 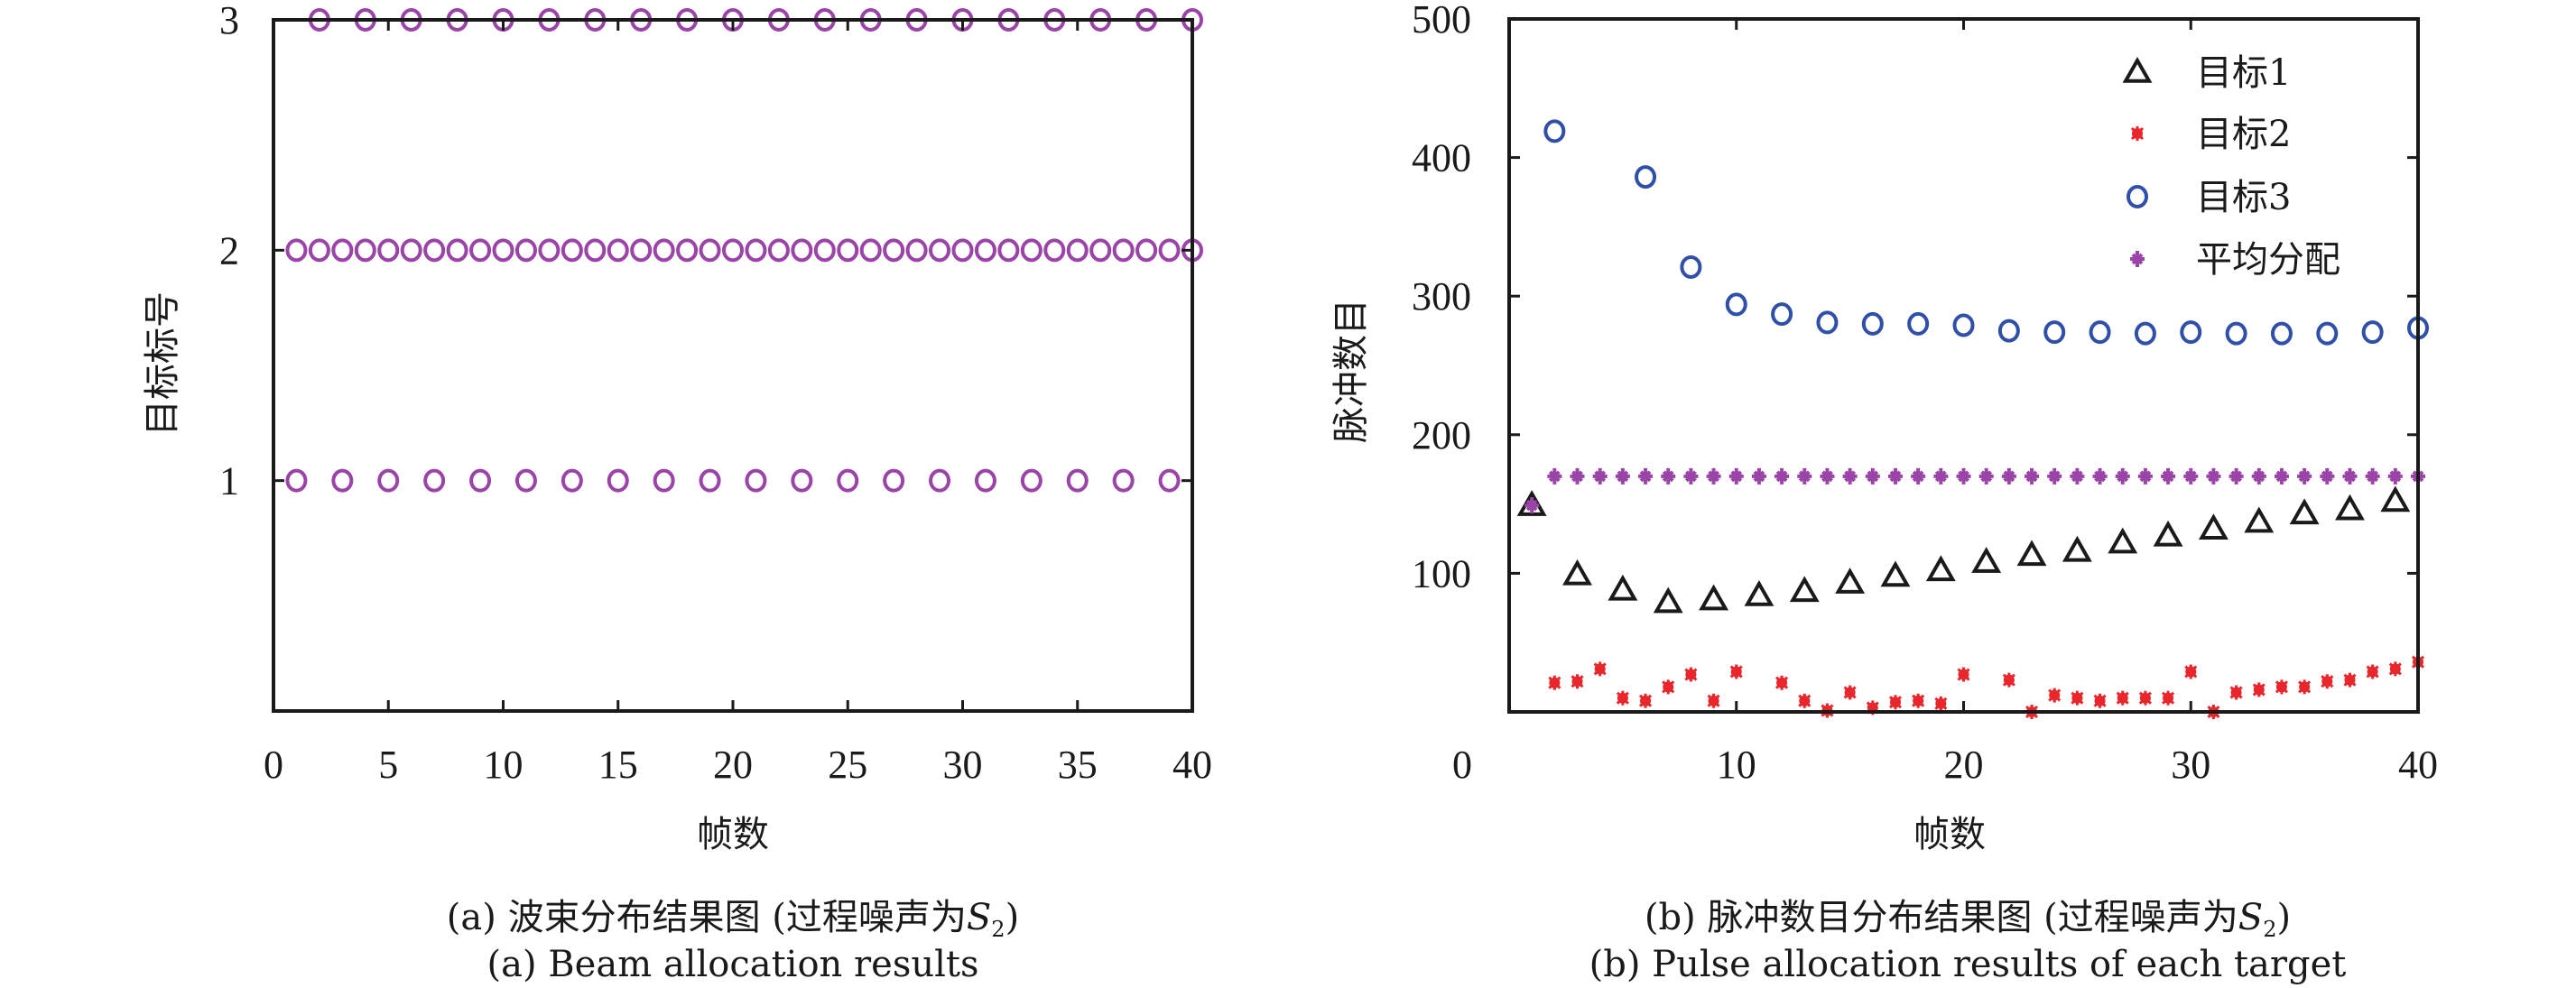 I want to click on y-tick-label: 3, so click(x=229, y=21).